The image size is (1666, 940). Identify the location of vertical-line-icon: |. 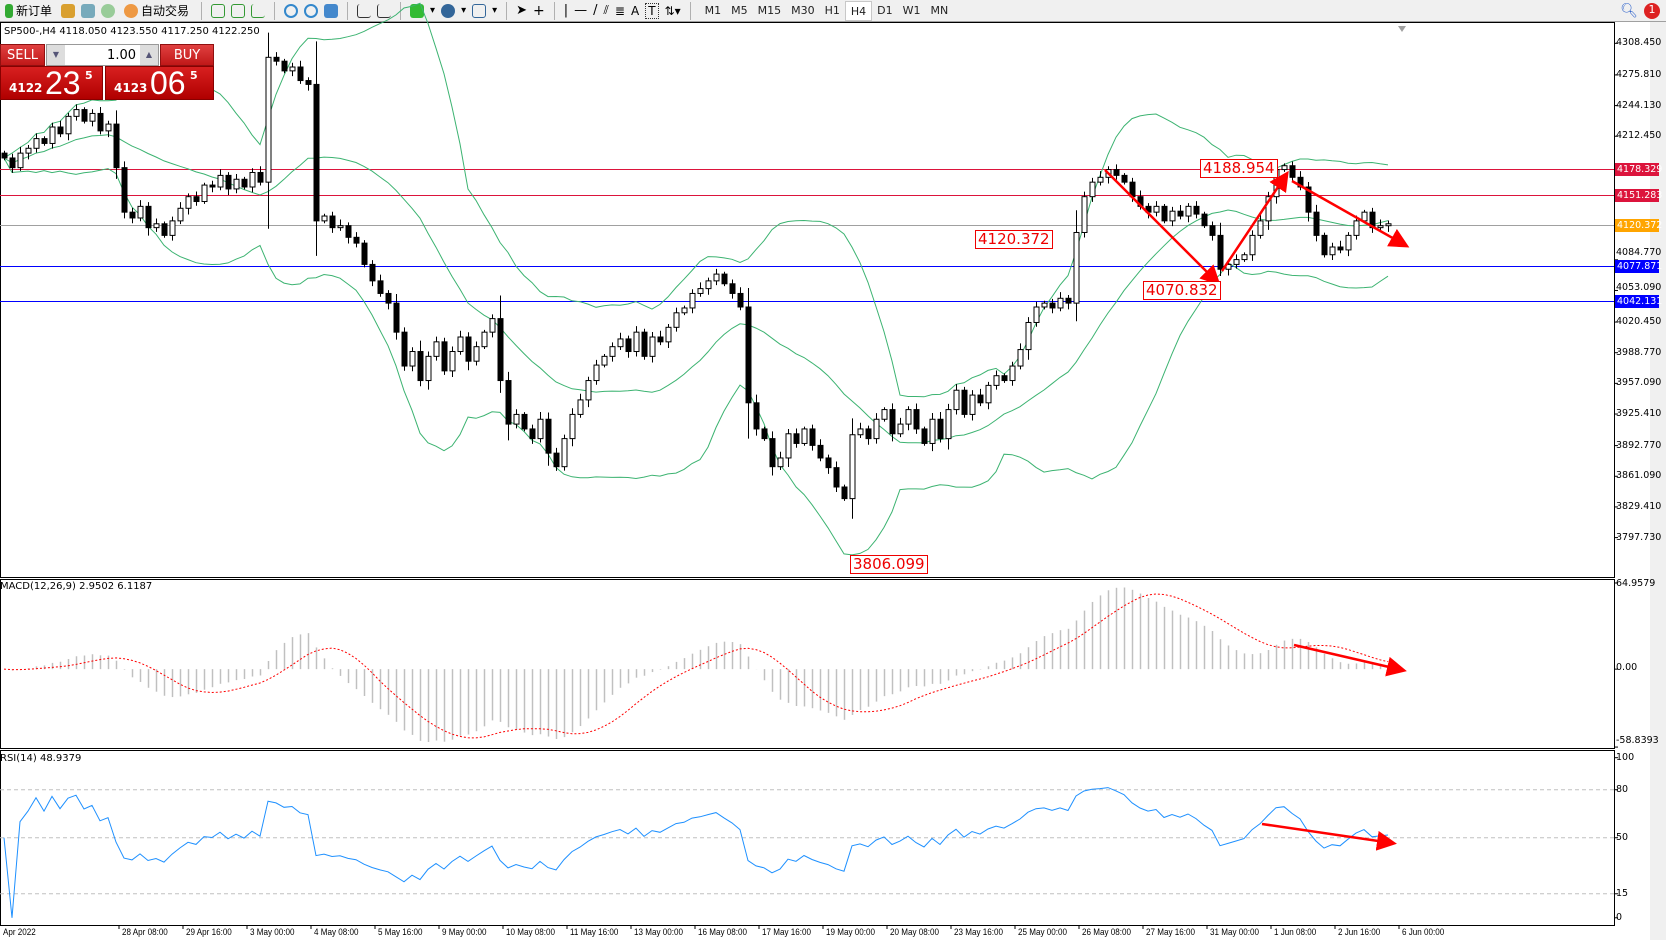
(566, 10).